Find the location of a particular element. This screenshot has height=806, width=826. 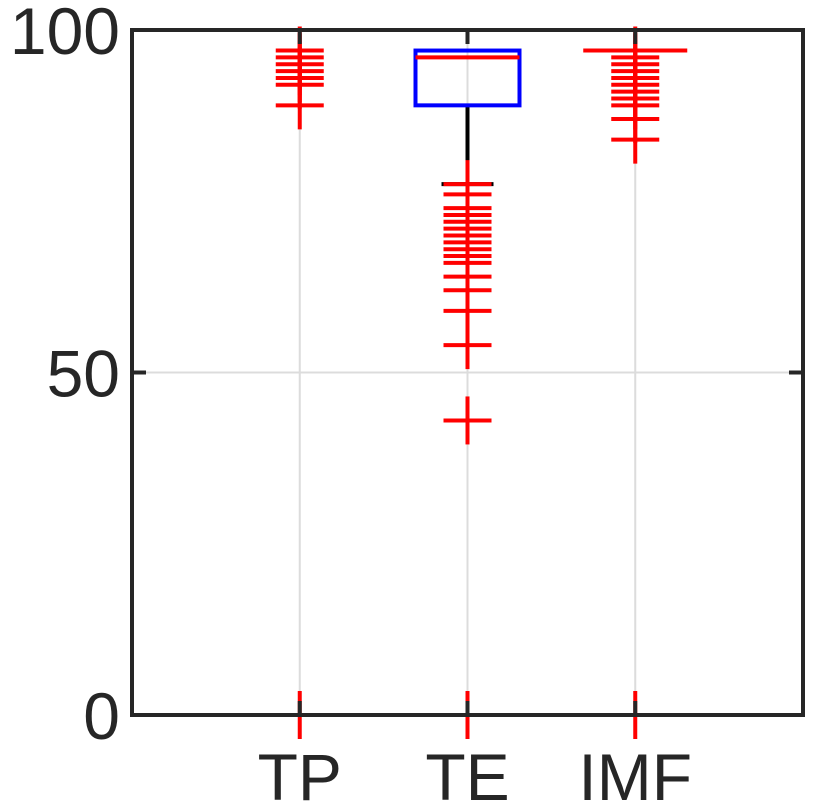

box-te is located at coordinates (467, 78).